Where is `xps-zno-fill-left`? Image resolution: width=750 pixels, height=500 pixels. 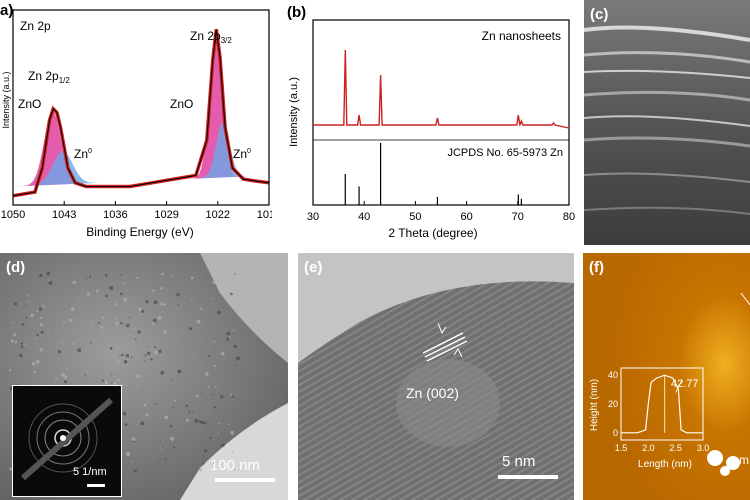 xps-zno-fill-left is located at coordinates (53, 149).